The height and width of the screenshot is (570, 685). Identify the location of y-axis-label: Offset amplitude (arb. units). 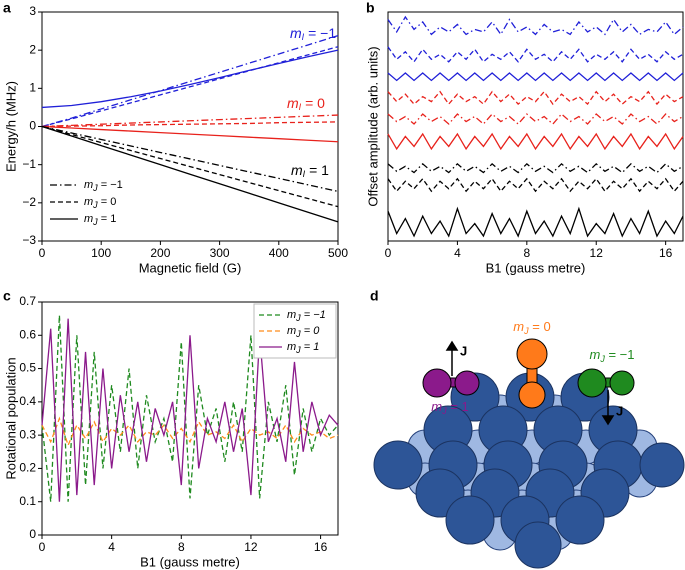
(372, 126).